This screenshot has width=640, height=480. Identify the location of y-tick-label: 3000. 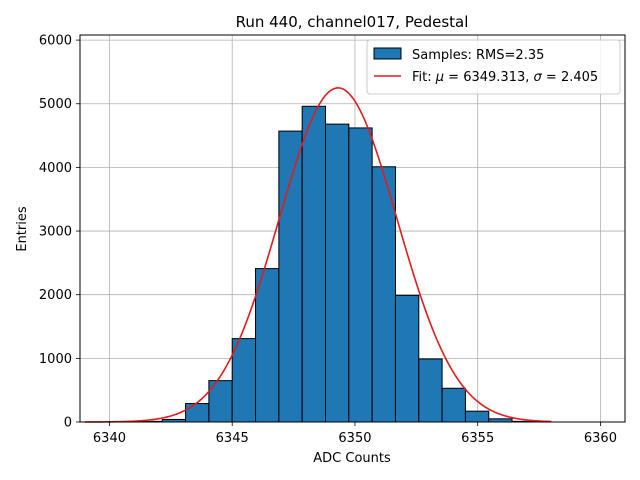
(55, 232).